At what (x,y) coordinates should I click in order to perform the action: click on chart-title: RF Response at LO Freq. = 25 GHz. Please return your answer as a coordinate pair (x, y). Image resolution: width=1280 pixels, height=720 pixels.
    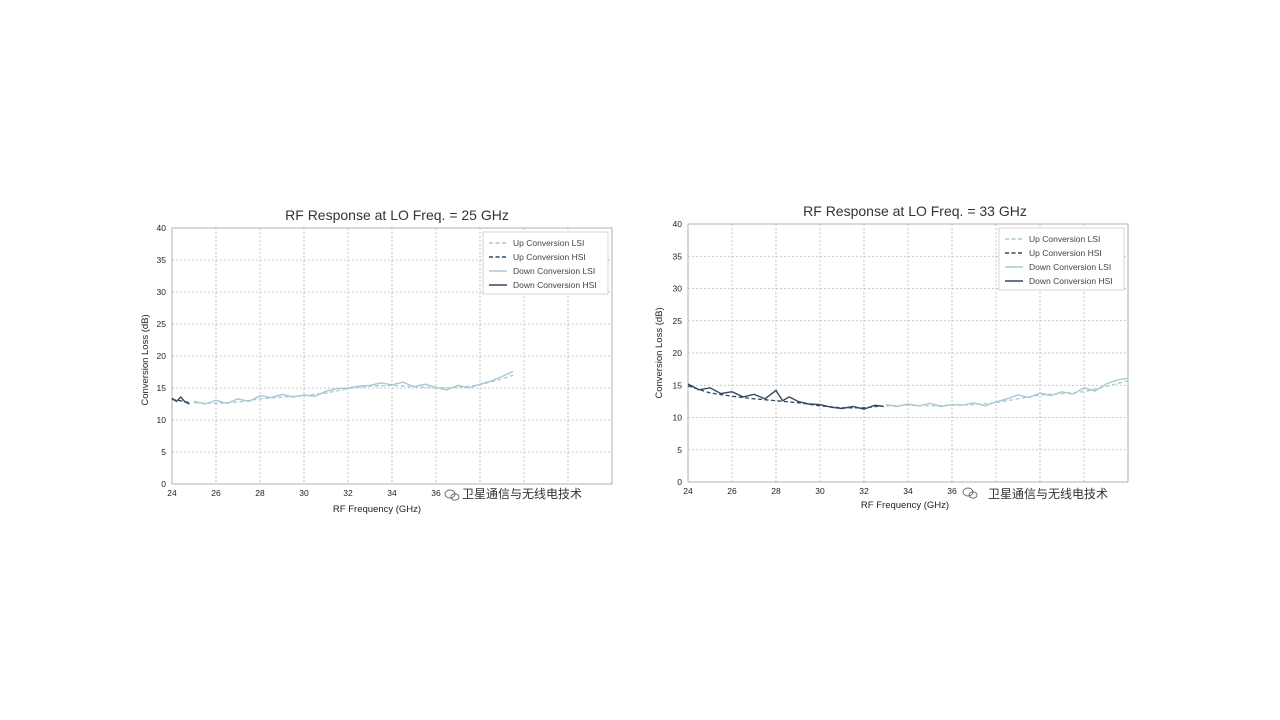
    Looking at the image, I should click on (397, 215).